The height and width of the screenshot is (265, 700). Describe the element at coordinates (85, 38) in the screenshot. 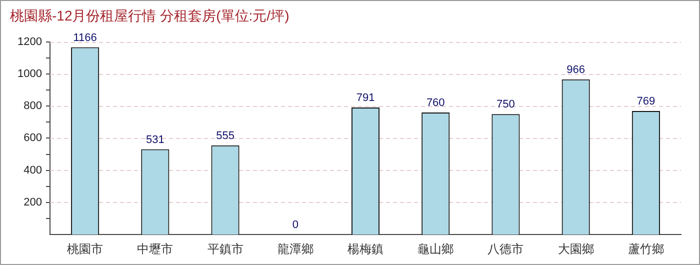

I see `data-label: 1166` at that location.